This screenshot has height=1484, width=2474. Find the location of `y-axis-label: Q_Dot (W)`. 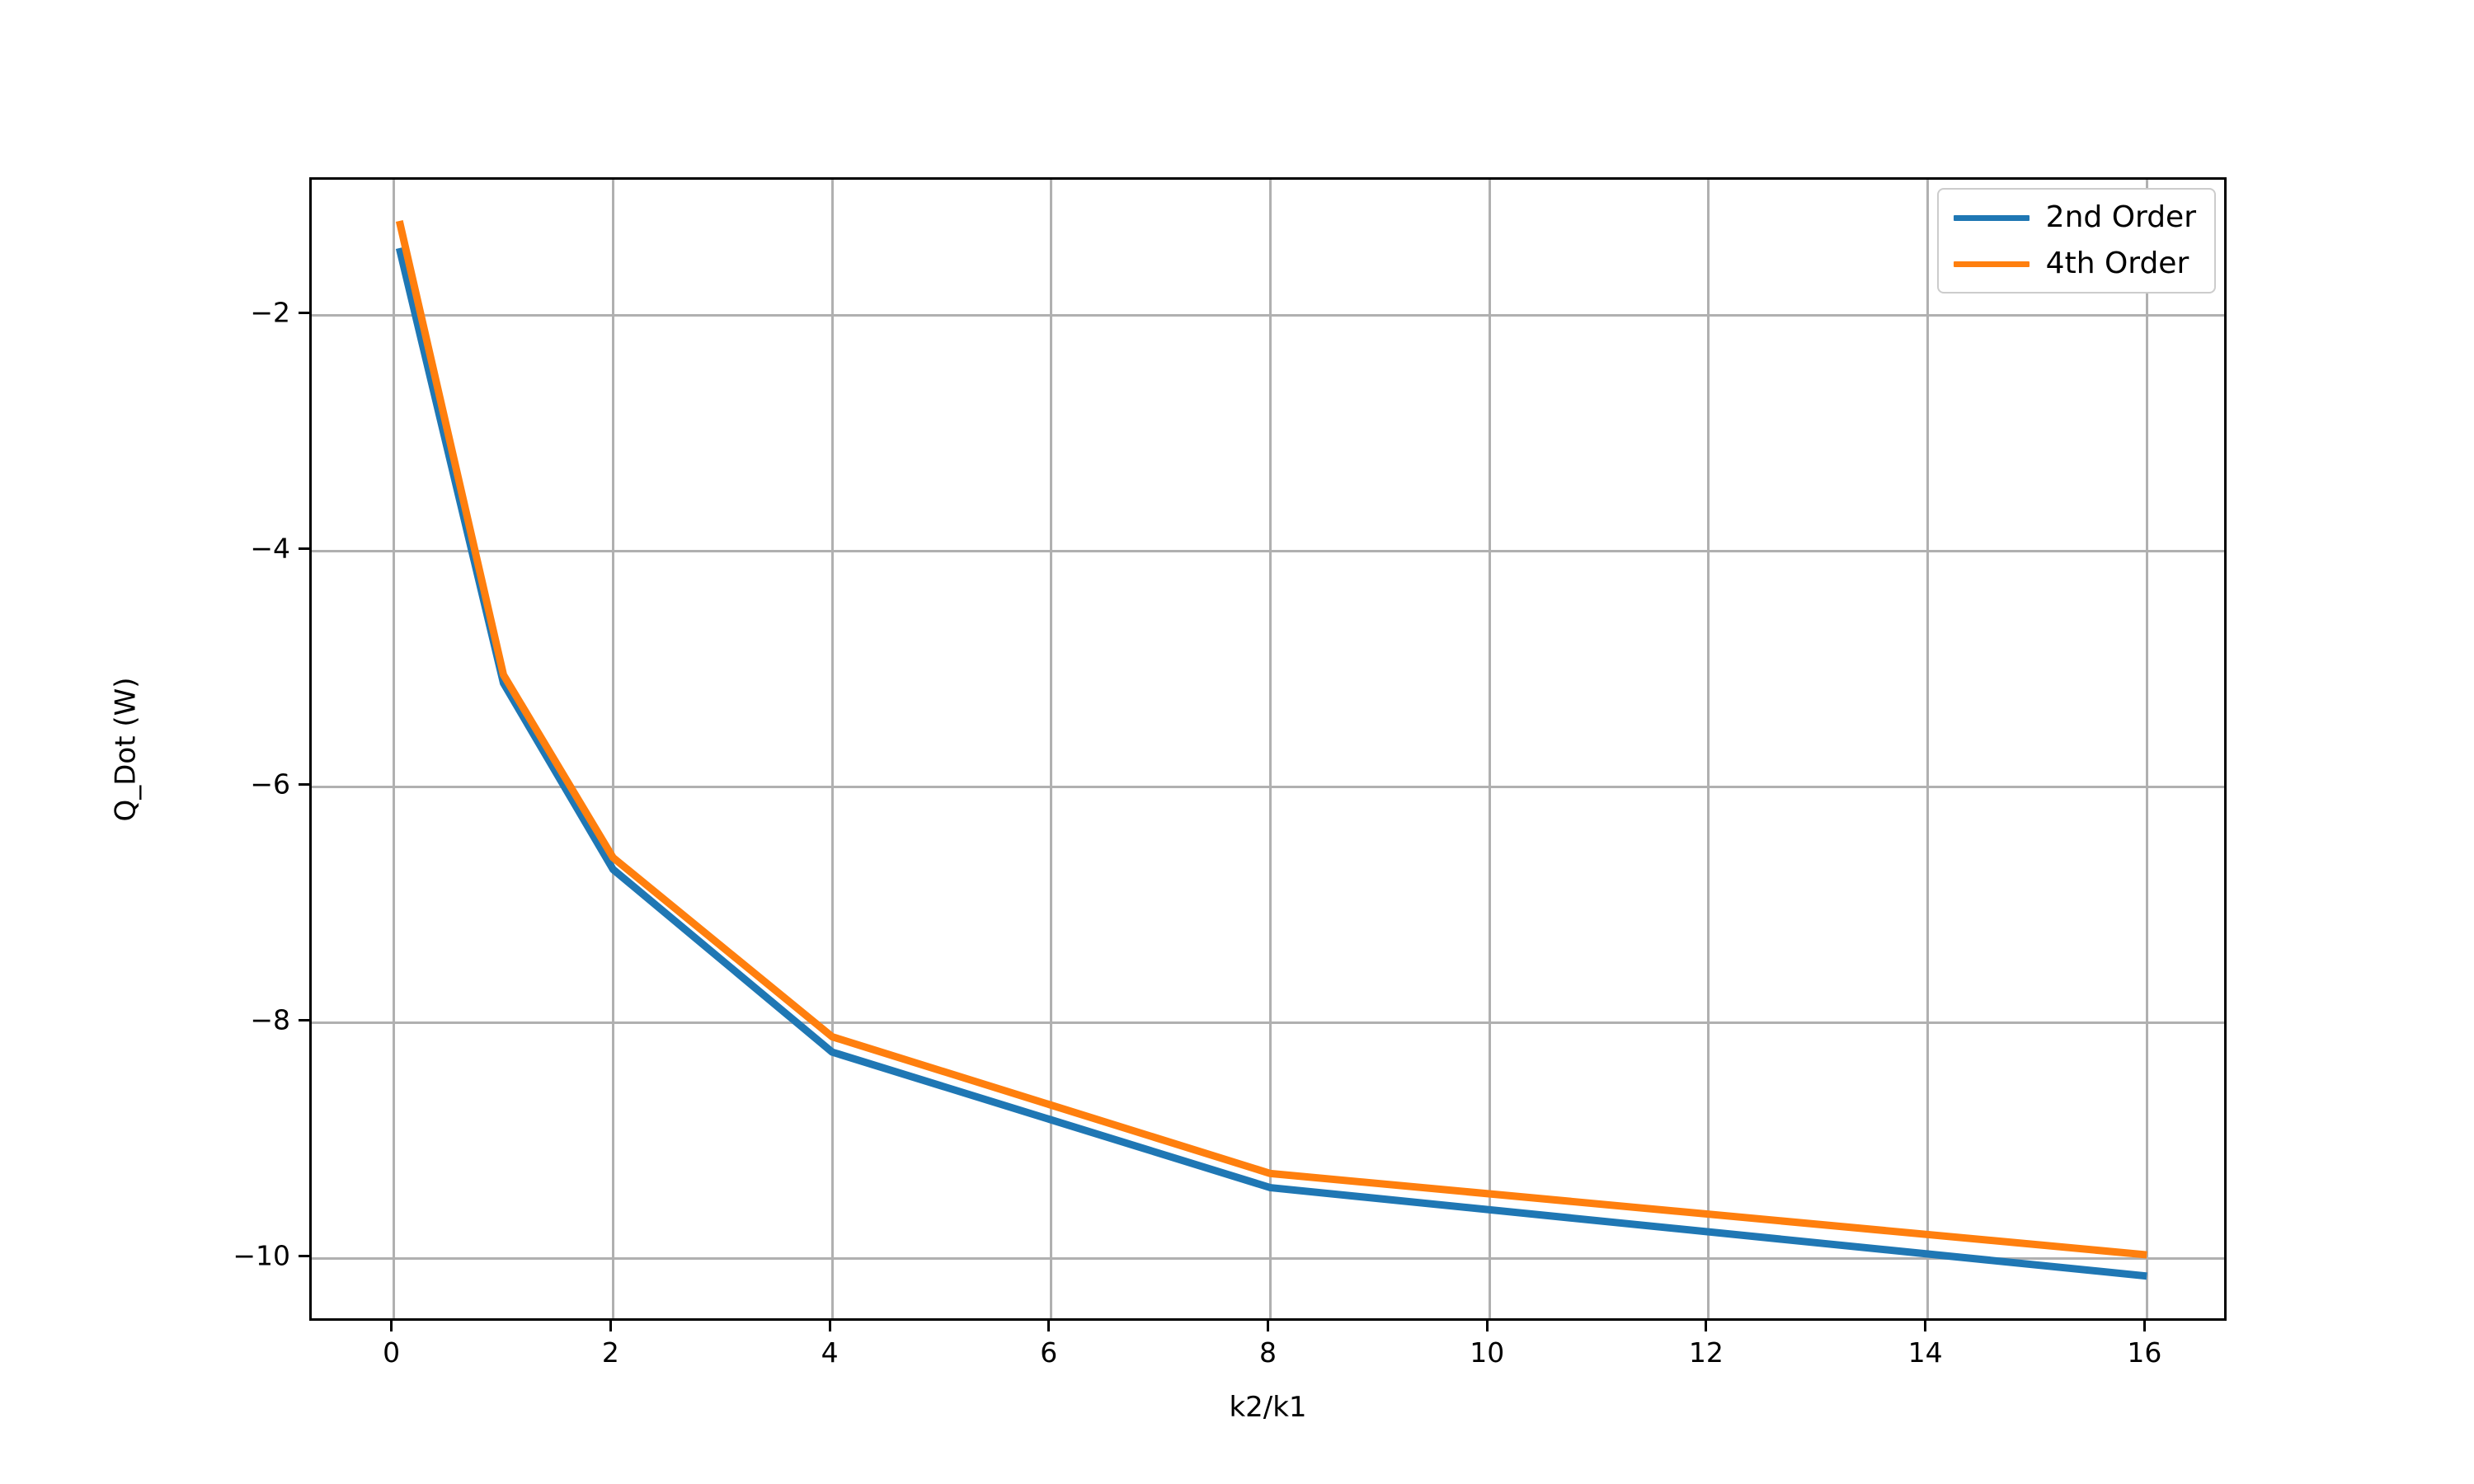

y-axis-label: Q_Dot (W) is located at coordinates (99, 749).